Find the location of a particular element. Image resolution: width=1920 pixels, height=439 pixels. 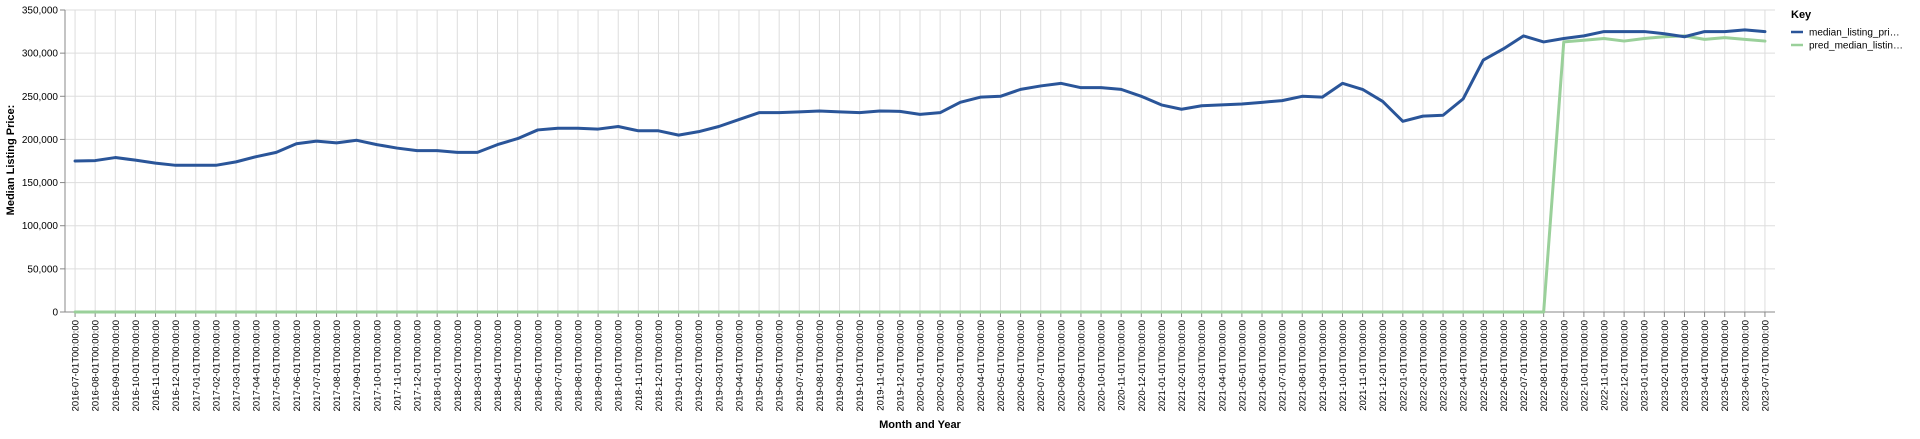

x-tick-label: 2020-03-01T00:00:00 is located at coordinates (961, 365).